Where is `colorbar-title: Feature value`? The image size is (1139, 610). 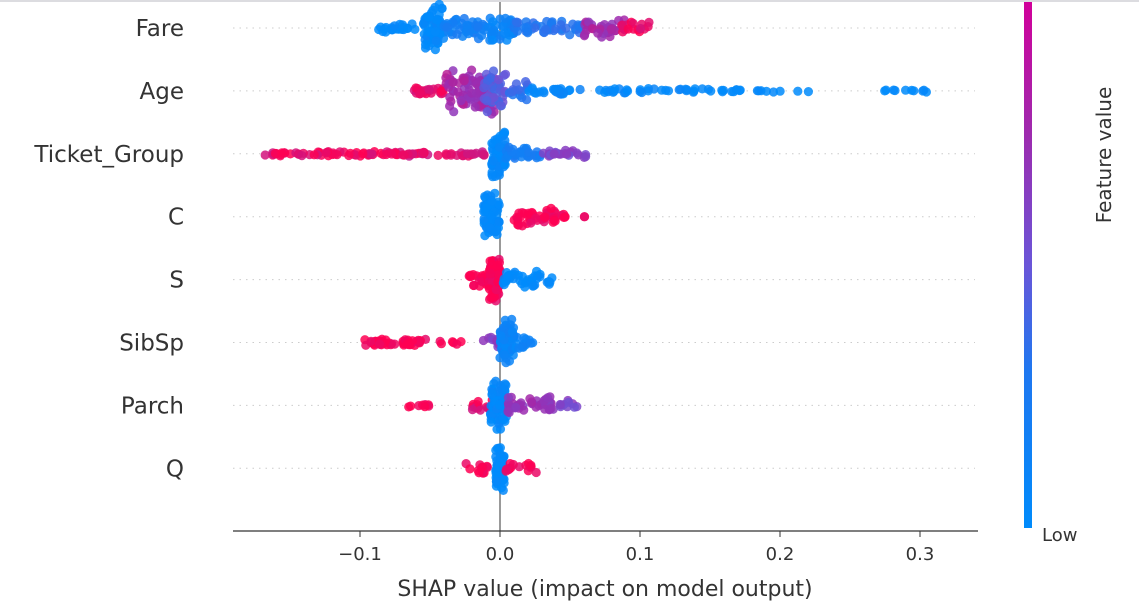
colorbar-title: Feature value is located at coordinates (1104, 155).